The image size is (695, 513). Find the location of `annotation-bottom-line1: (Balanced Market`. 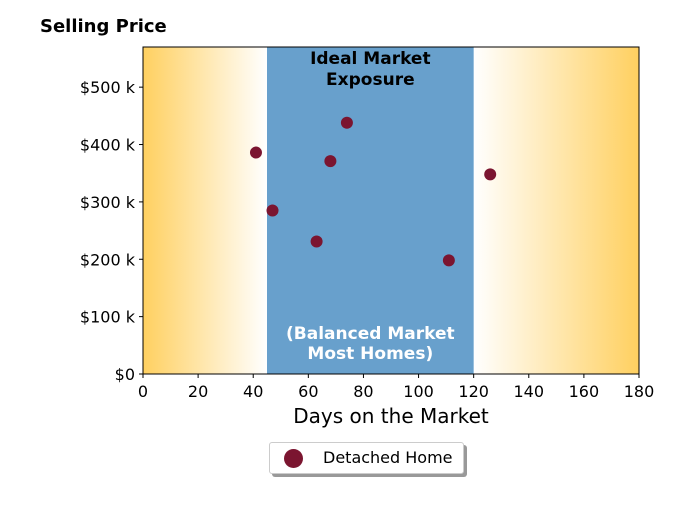

annotation-bottom-line1: (Balanced Market is located at coordinates (370, 334).